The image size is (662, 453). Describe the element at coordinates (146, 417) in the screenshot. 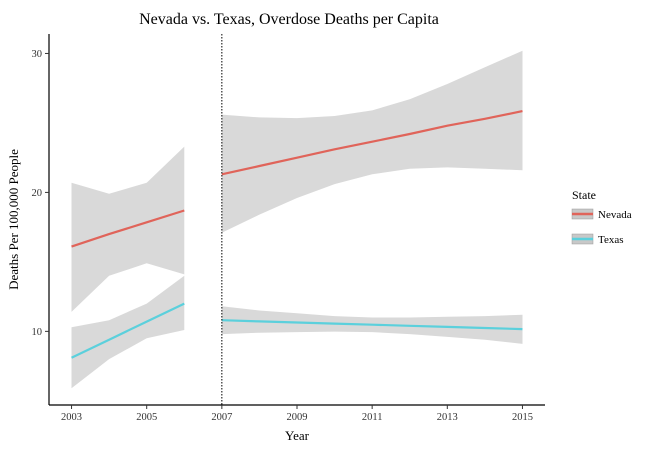

I see `x-tick-label: 2005` at that location.